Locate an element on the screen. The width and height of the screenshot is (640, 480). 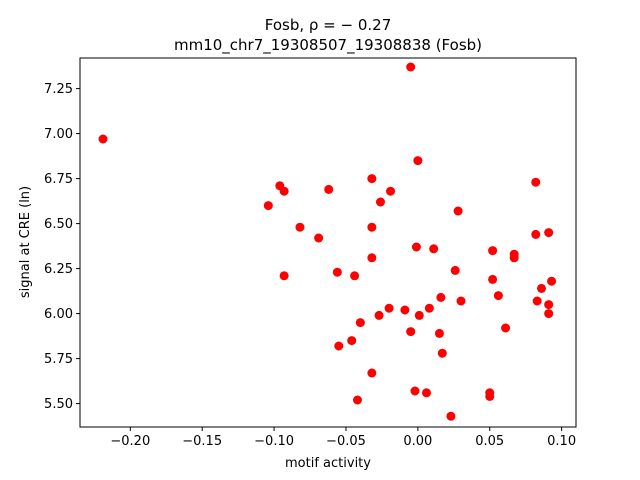
y-tick-label: 6.25 is located at coordinates (58, 269).